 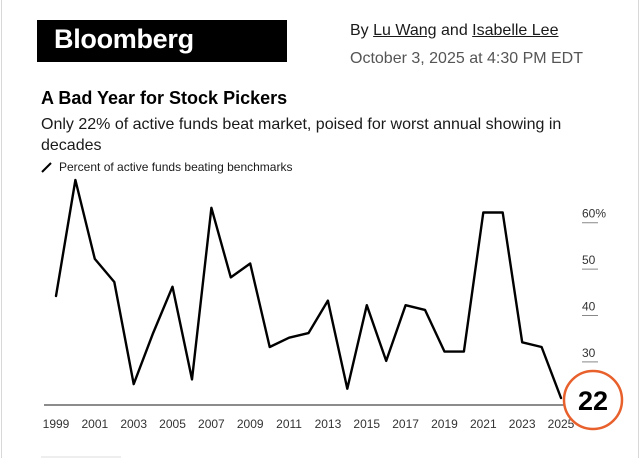 What do you see at coordinates (589, 307) in the screenshot?
I see `y-tick-label: 40` at bounding box center [589, 307].